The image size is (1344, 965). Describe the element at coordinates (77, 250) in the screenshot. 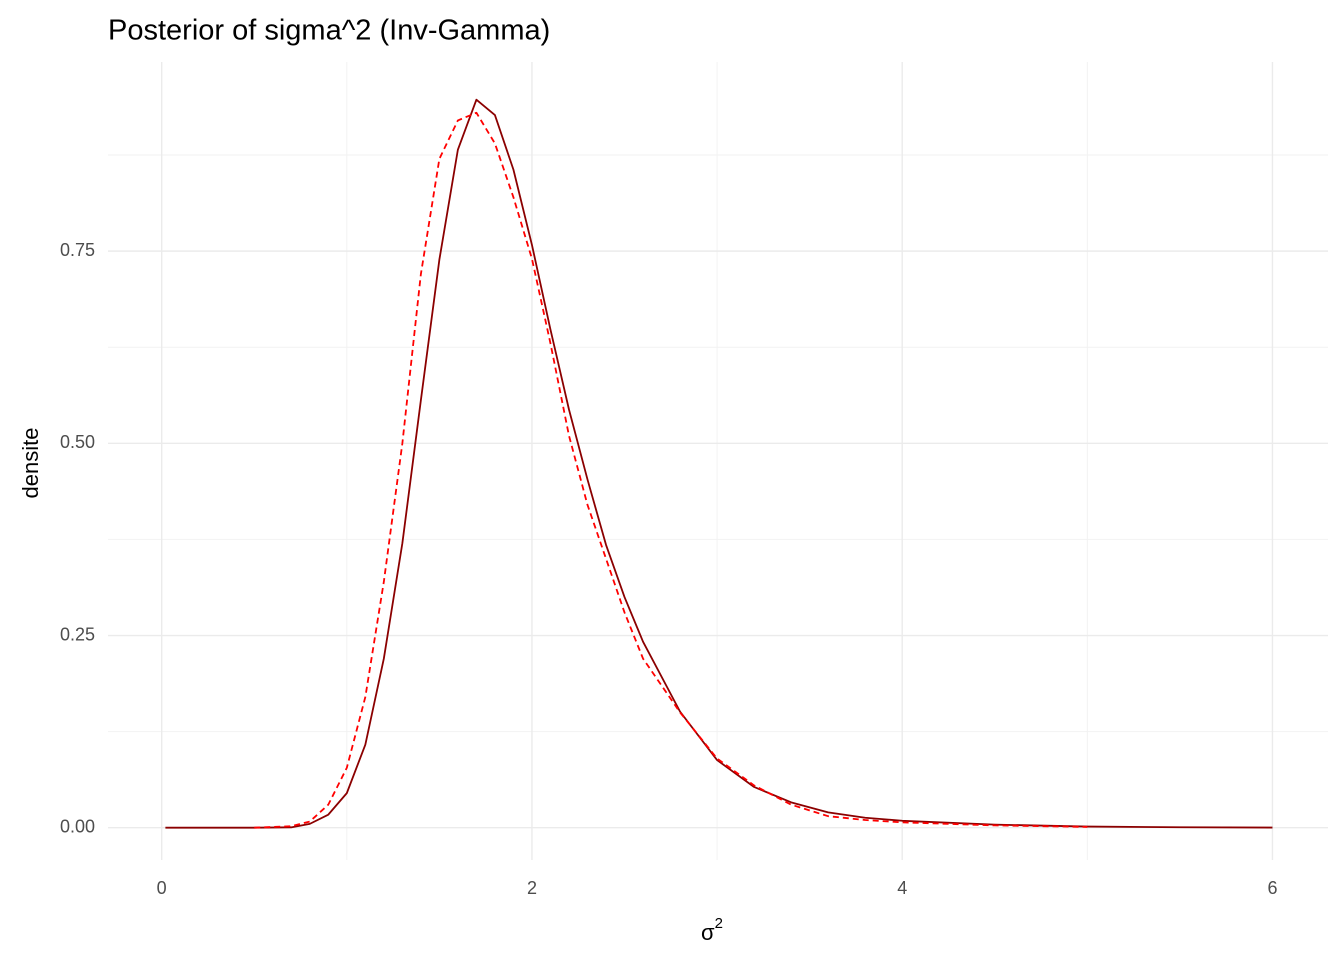

I see `y-tick-label: 0.75` at that location.